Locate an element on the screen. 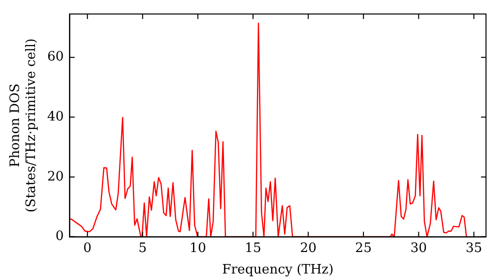  y-tick-label: 60 is located at coordinates (55, 57).